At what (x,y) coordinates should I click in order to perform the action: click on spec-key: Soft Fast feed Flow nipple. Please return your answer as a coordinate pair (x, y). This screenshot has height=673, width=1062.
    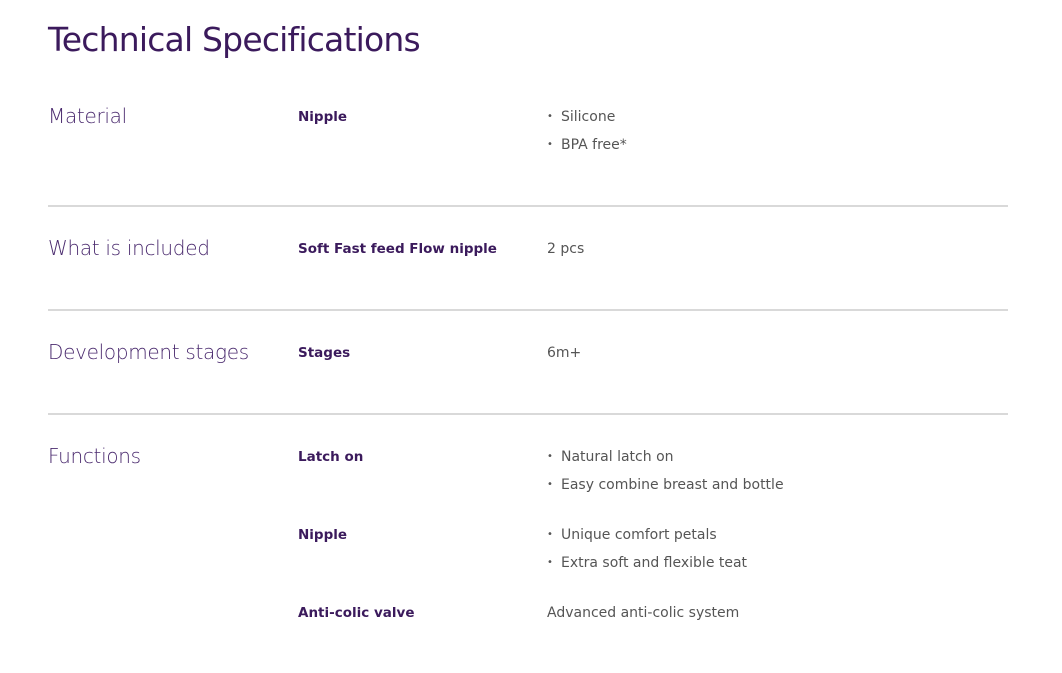
    Looking at the image, I should click on (397, 249).